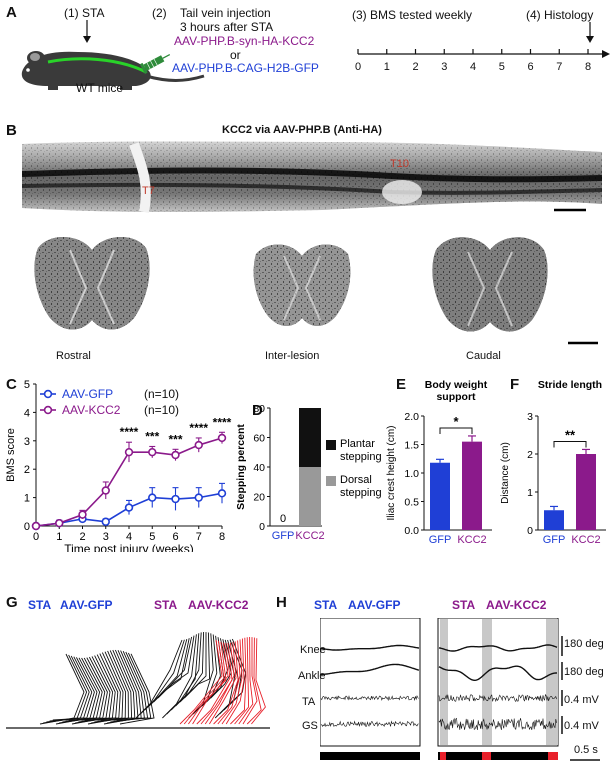  Describe the element at coordinates (553, 462) in the screenshot. I see `stride-length-bar-chart: Stride length 0 1 2 3 Distance (cm) GFP KCC2 **` at that location.